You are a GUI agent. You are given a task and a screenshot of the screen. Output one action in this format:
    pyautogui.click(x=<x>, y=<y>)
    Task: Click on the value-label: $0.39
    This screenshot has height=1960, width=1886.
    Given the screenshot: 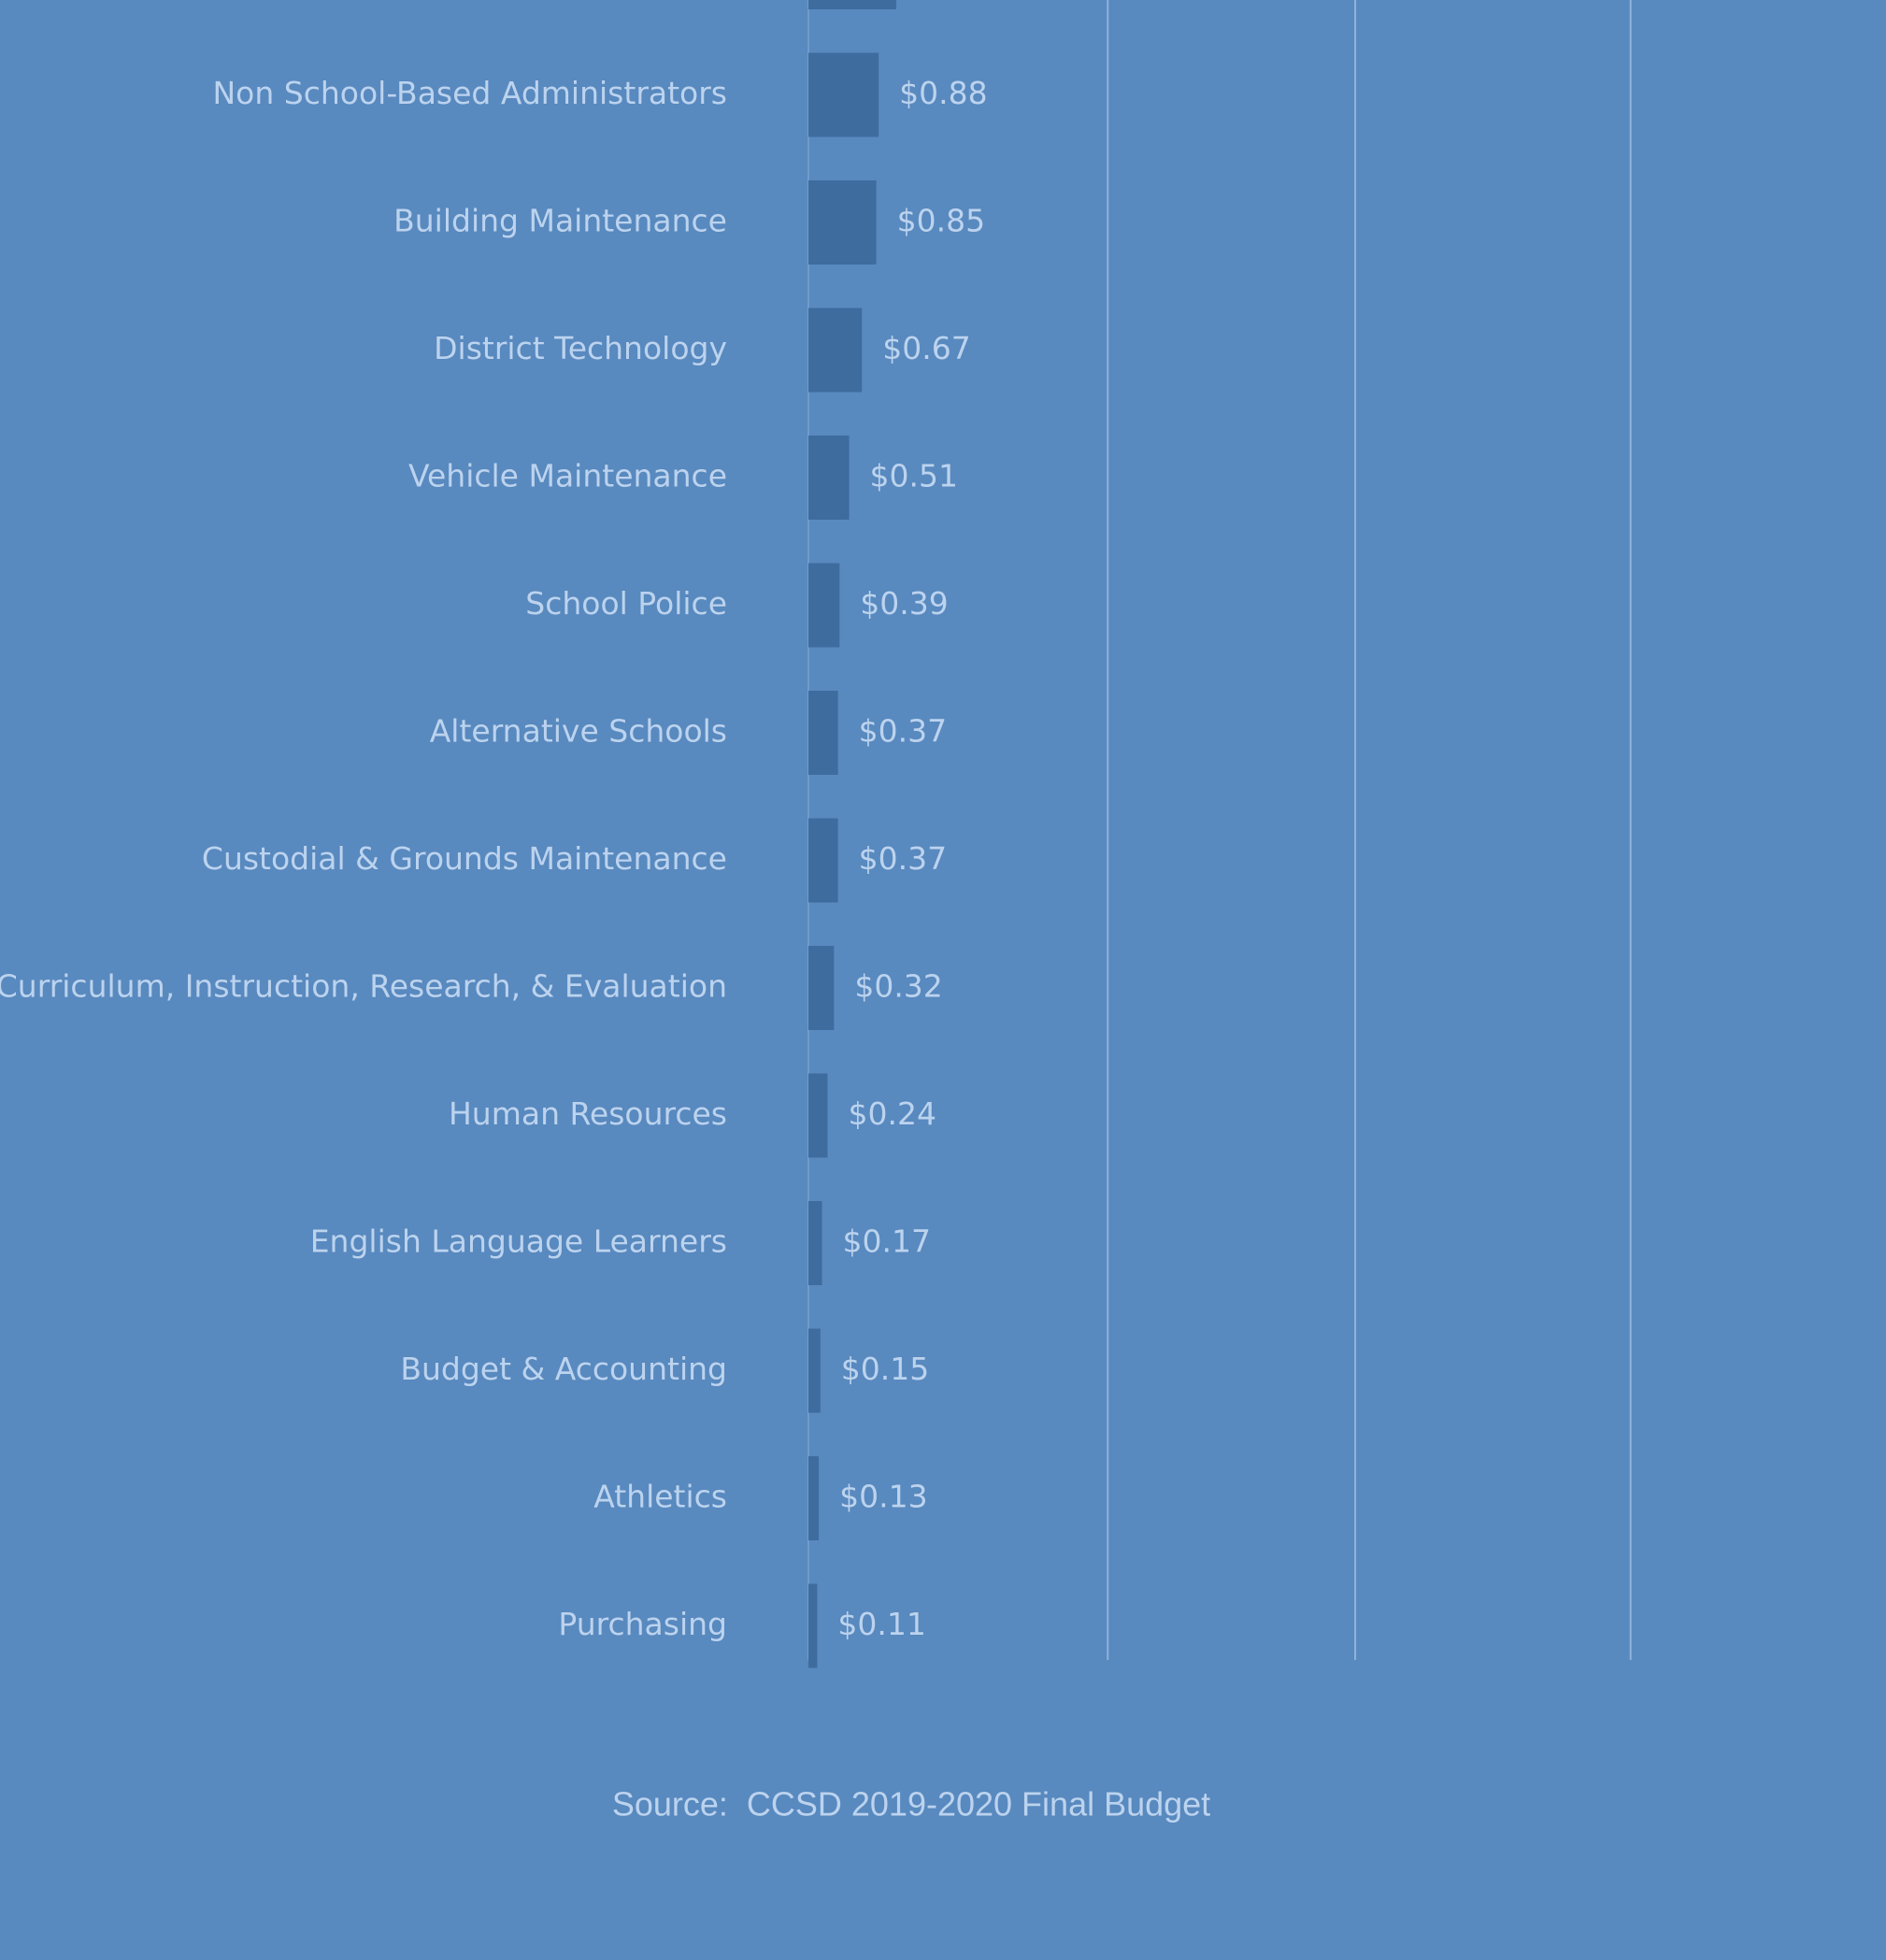 What is the action you would take?
    pyautogui.click(x=904, y=603)
    